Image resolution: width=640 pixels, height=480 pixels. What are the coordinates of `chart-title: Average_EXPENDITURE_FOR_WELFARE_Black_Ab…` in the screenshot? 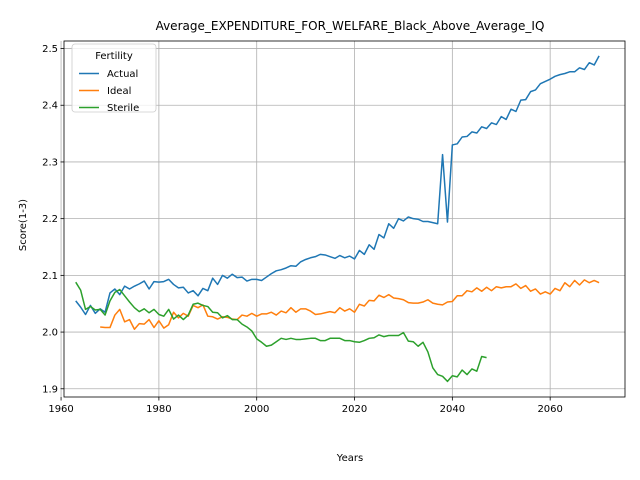 It's located at (350, 26).